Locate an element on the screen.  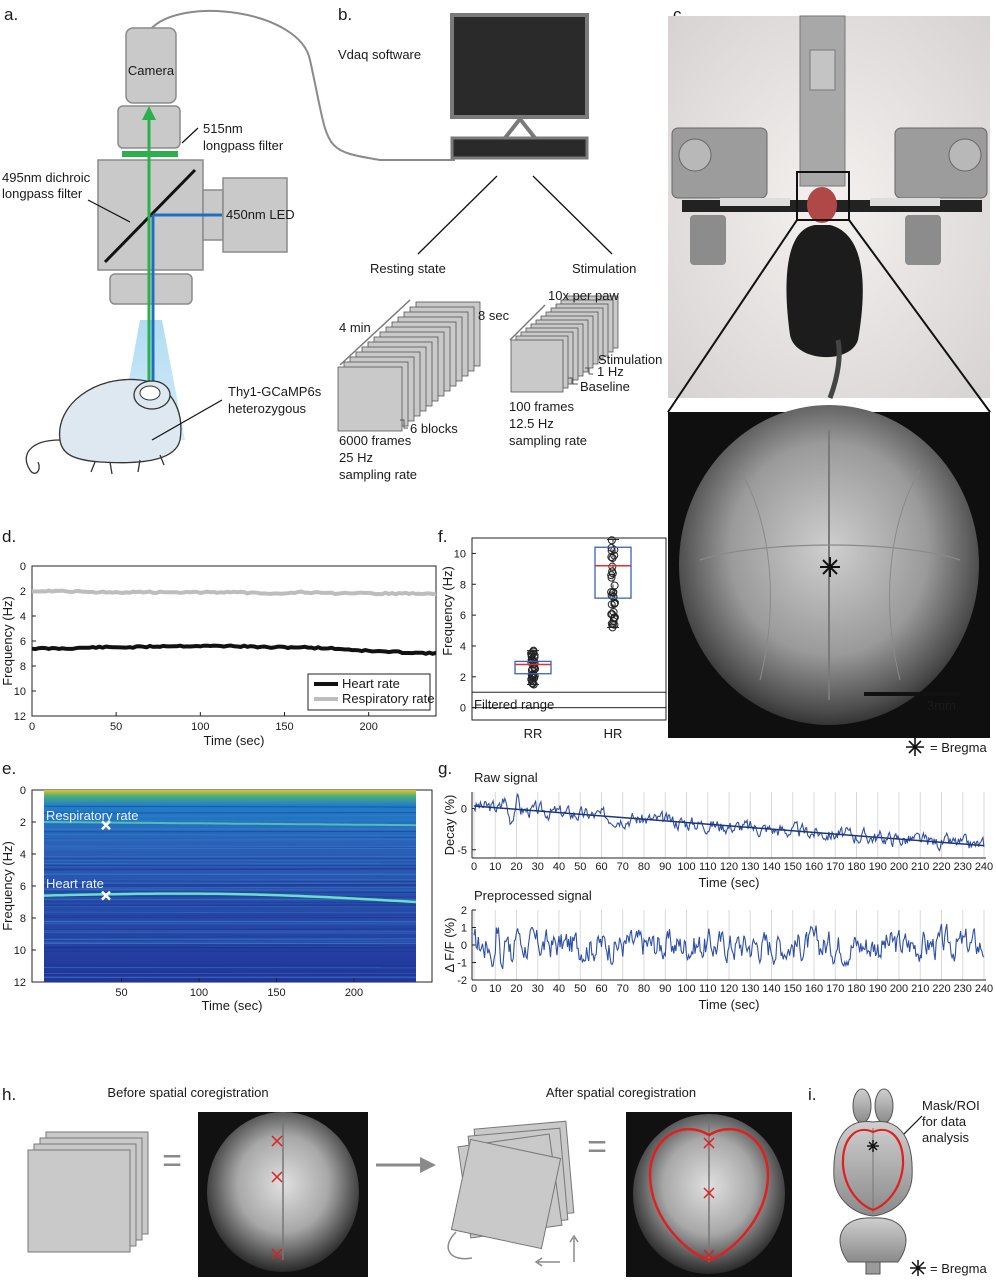
mask-label-1: Mask/ROI is located at coordinates (951, 1105).